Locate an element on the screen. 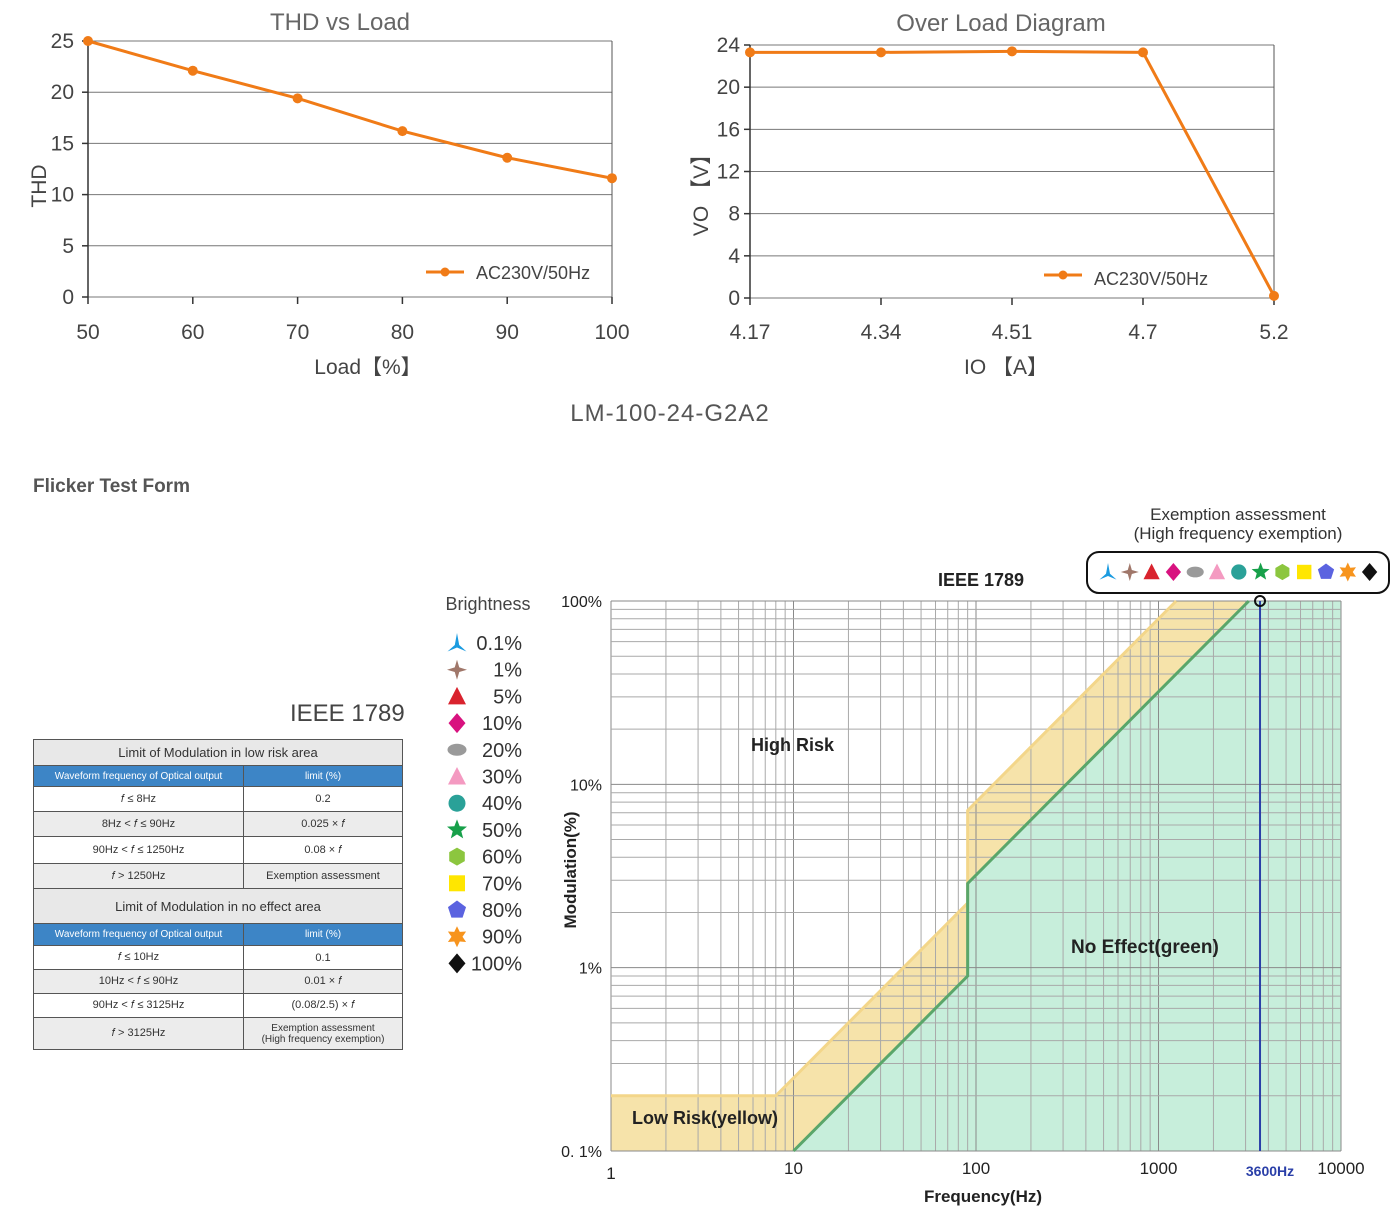  table-cell: 10Hz < 𝑓 ≤ 90Hz is located at coordinates (138, 981).